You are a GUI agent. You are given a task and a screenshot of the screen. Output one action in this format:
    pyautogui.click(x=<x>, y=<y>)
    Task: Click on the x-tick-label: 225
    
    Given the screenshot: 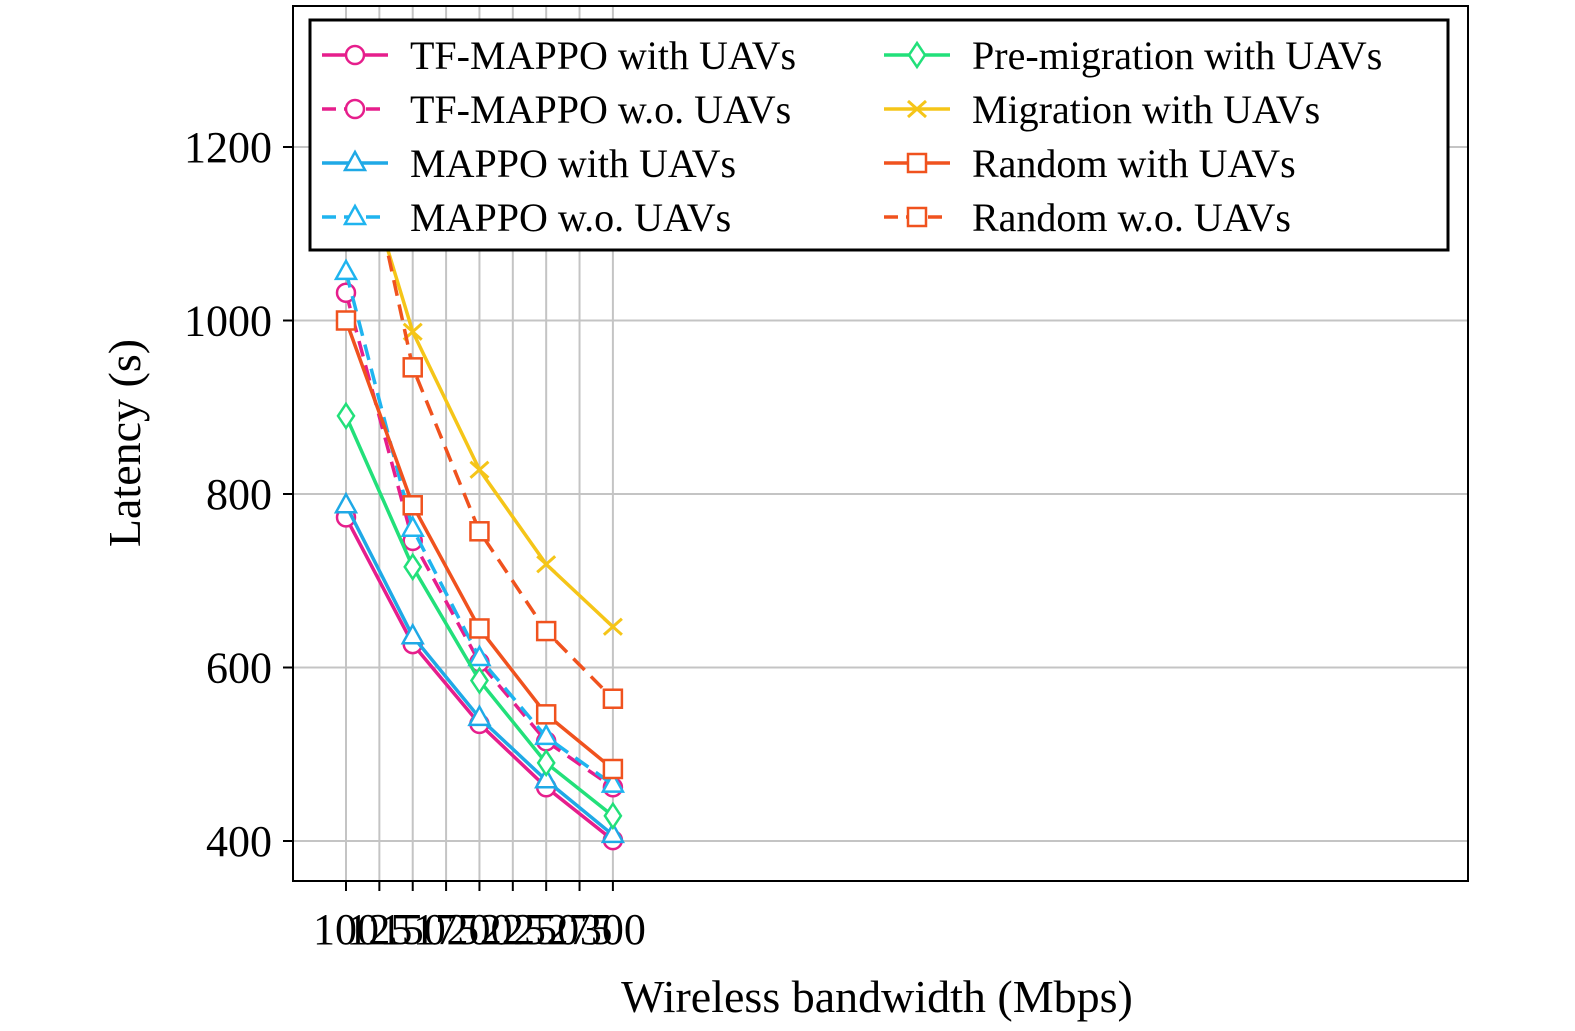 What is the action you would take?
    pyautogui.click(x=513, y=929)
    